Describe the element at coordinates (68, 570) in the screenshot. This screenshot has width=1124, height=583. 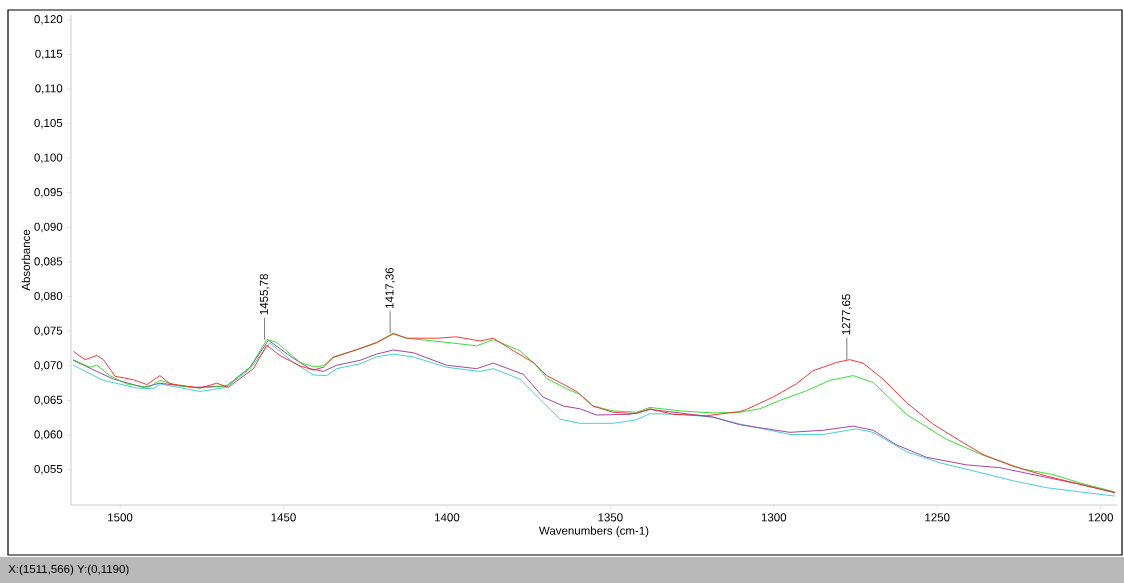
I see `text: X:(1511,566) Y:(0,1190)` at that location.